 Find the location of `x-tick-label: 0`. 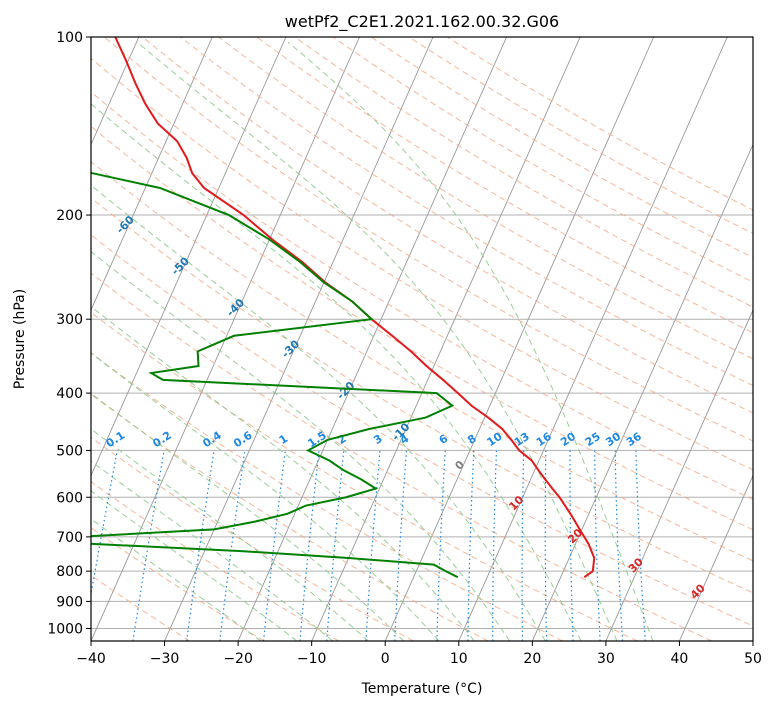

x-tick-label: 0 is located at coordinates (385, 659).